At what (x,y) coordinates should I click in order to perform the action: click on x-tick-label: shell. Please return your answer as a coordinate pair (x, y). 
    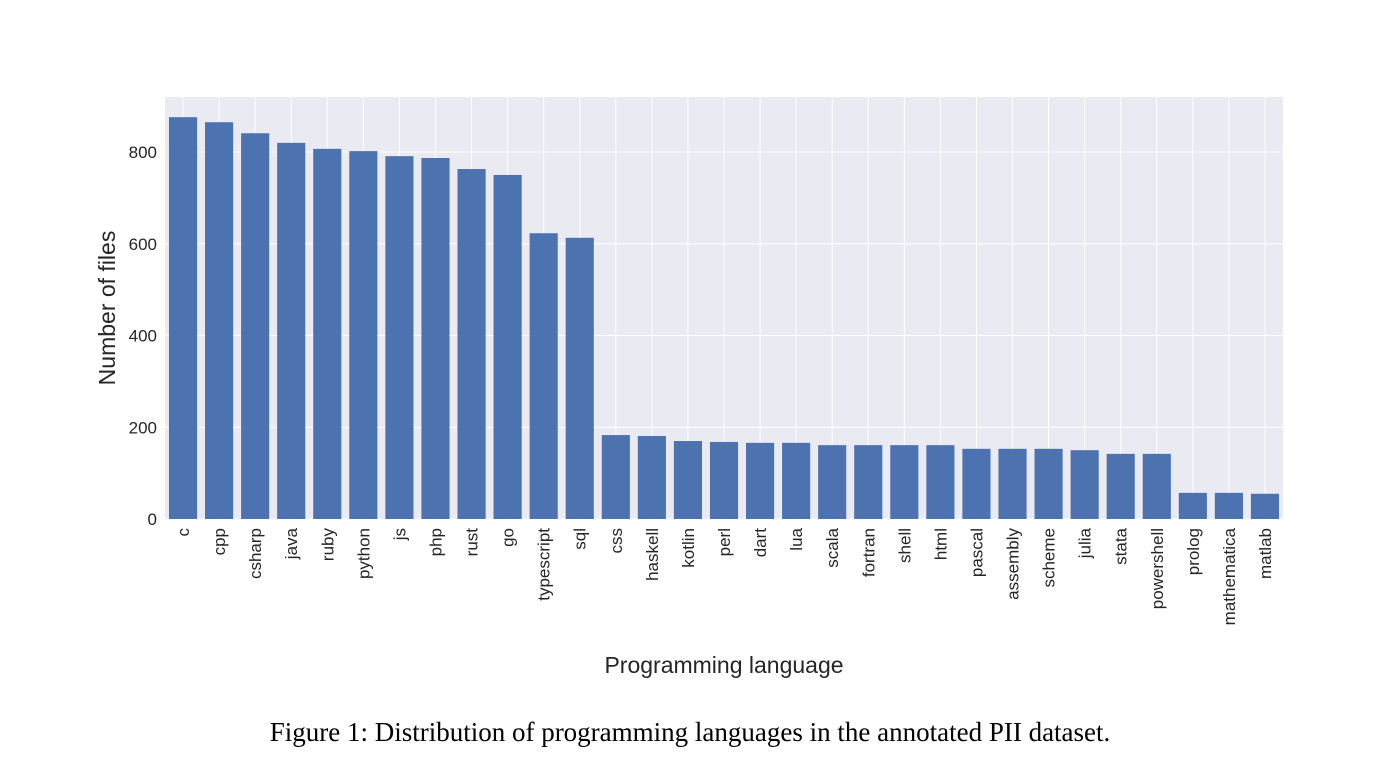
    Looking at the image, I should click on (904, 545).